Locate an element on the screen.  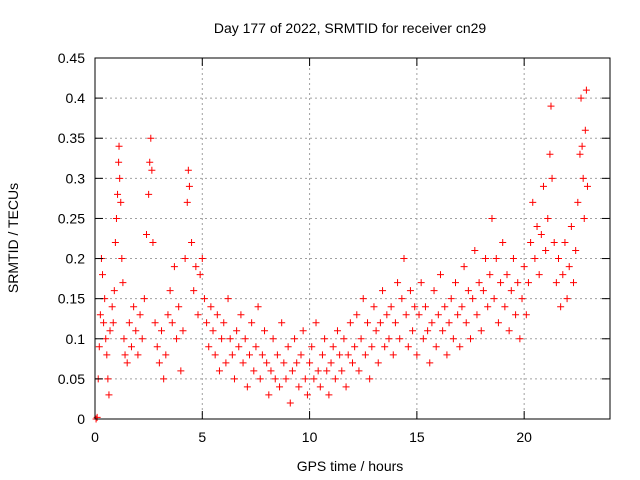
y-tick-label: 0 is located at coordinates (81, 419).